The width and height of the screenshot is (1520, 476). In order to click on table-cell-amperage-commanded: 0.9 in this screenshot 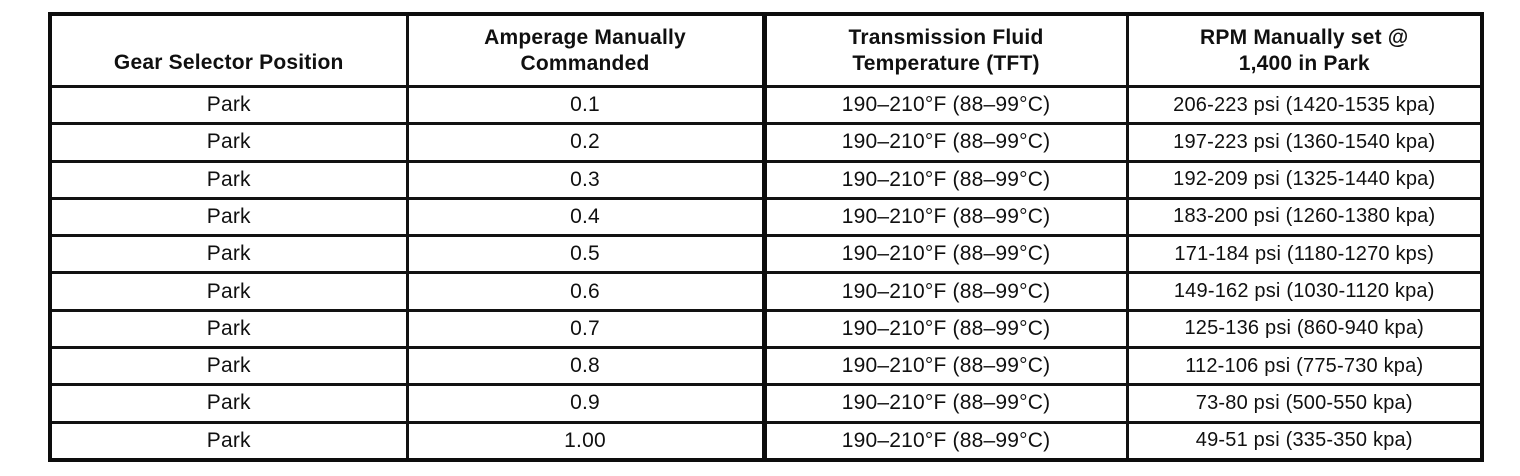, I will do `click(585, 403)`.